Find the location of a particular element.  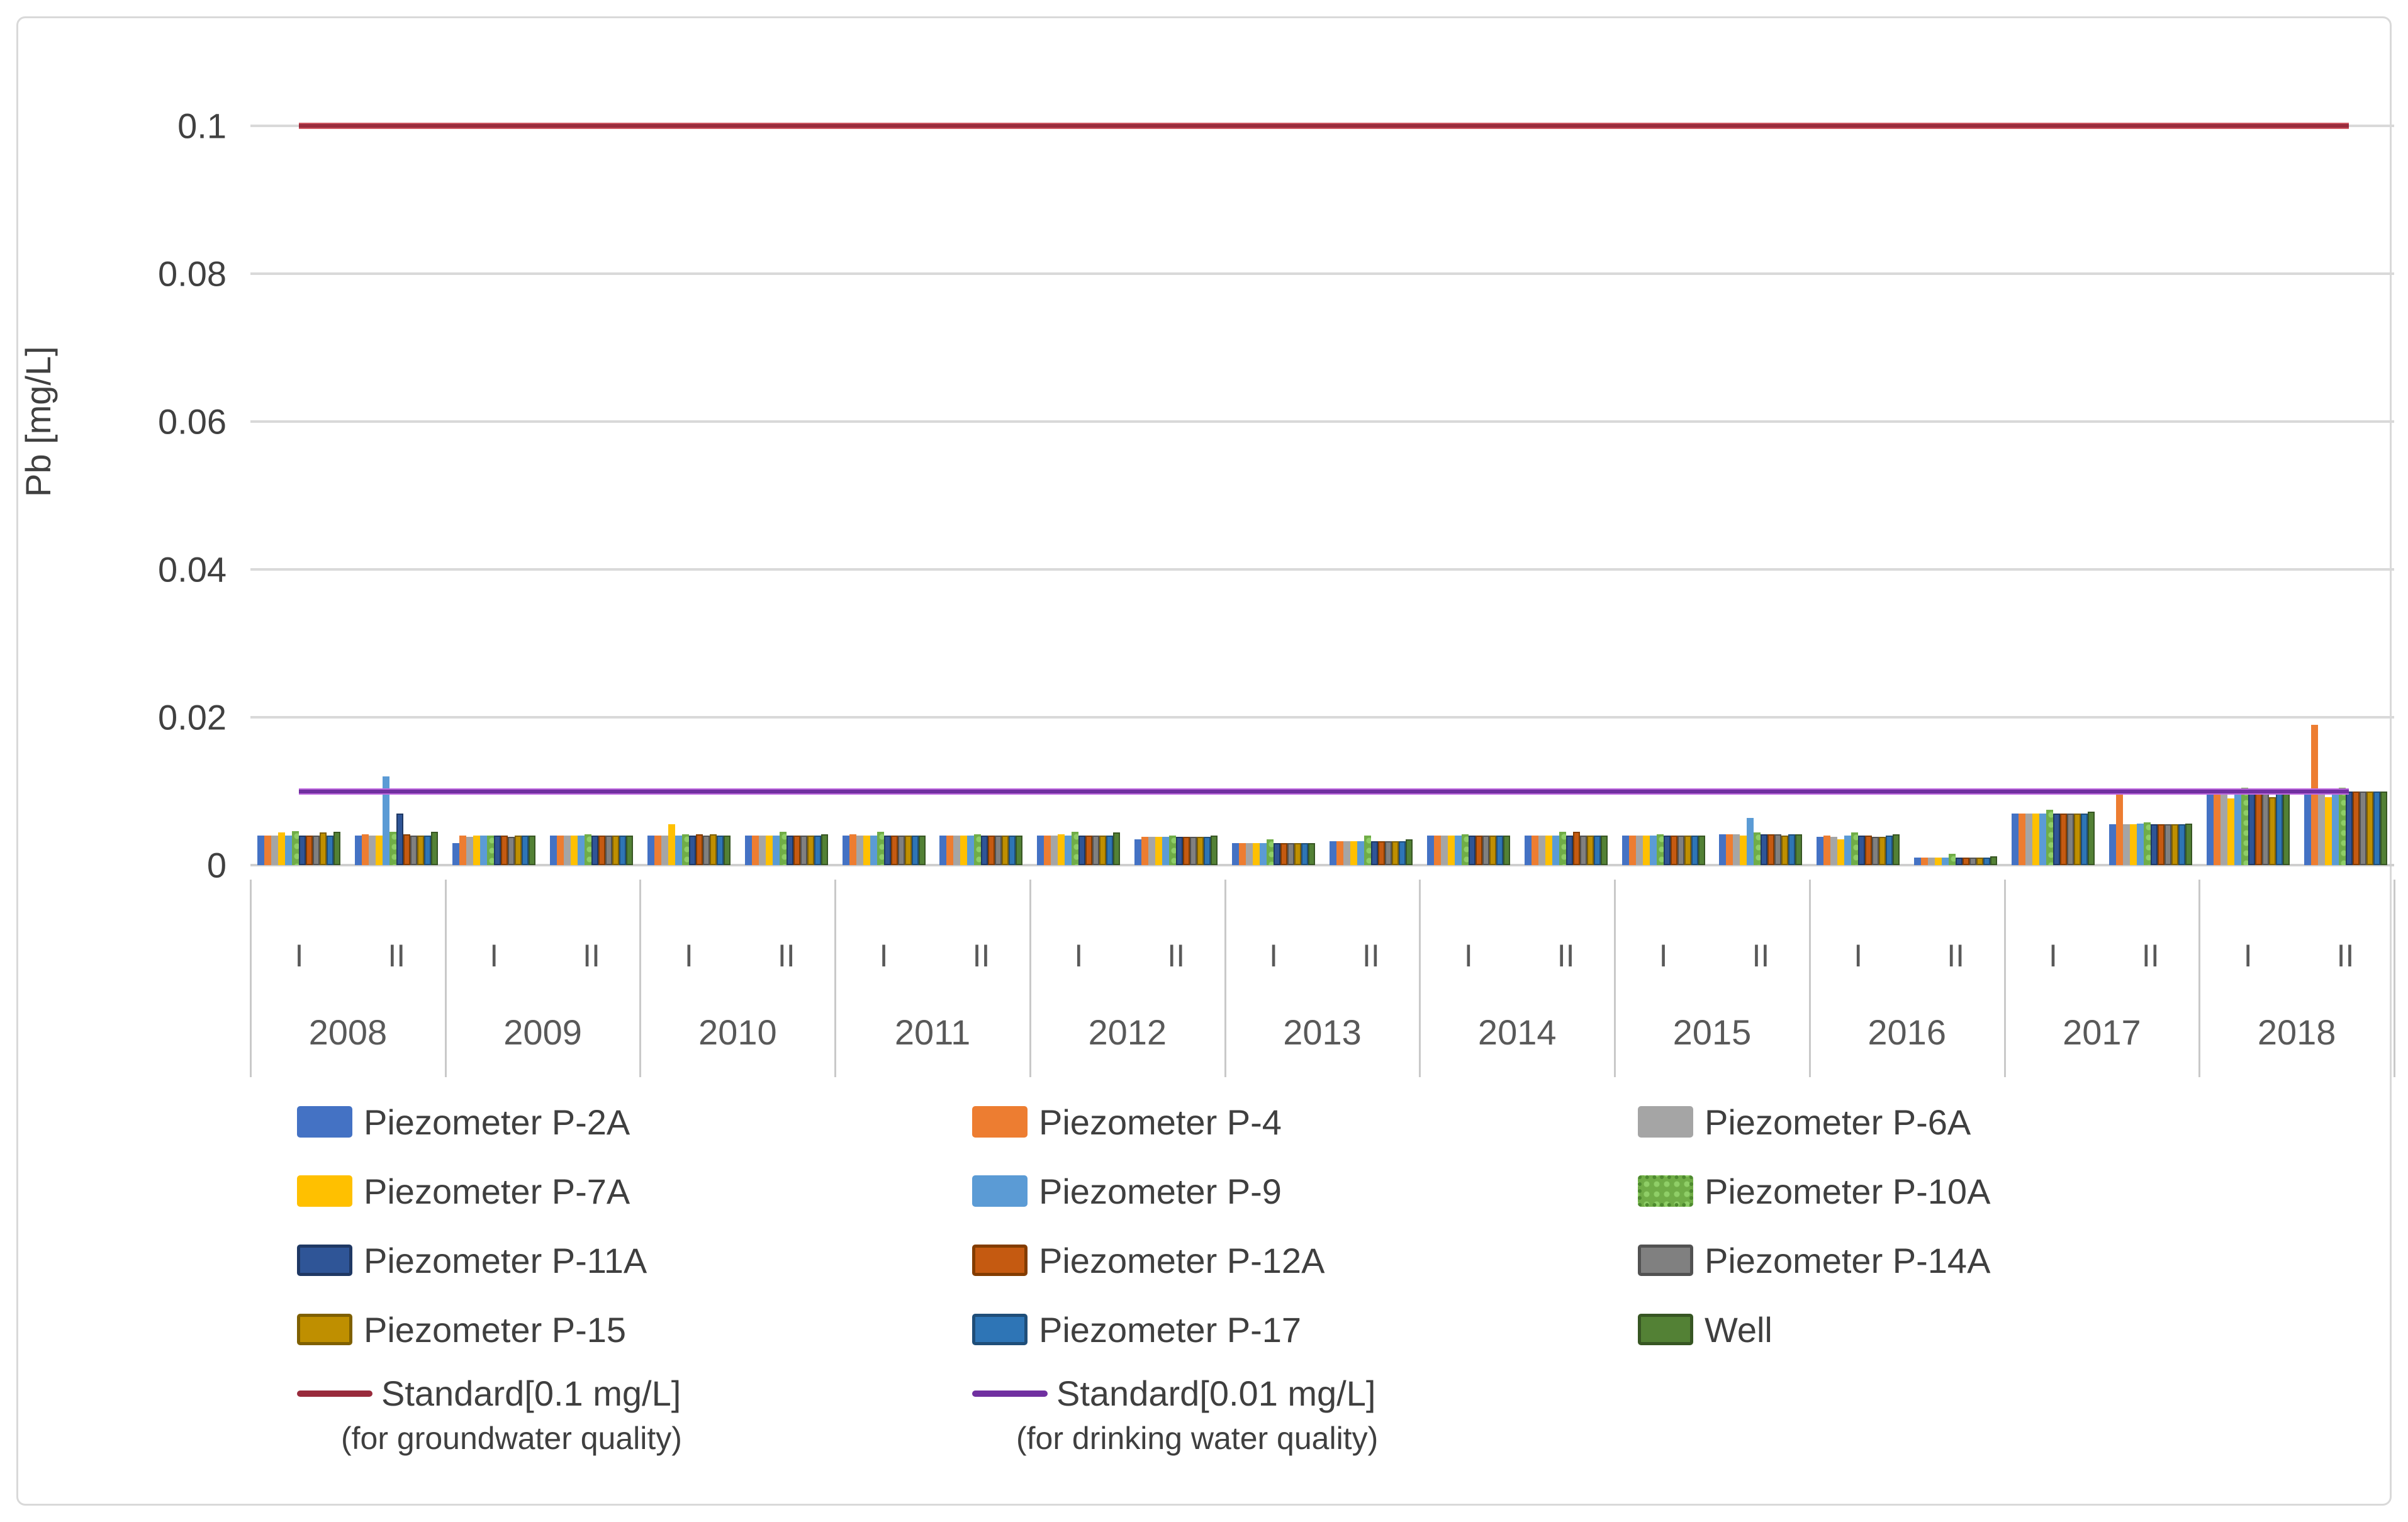

legend-label: Piezometer P-2A is located at coordinates (497, 1122).